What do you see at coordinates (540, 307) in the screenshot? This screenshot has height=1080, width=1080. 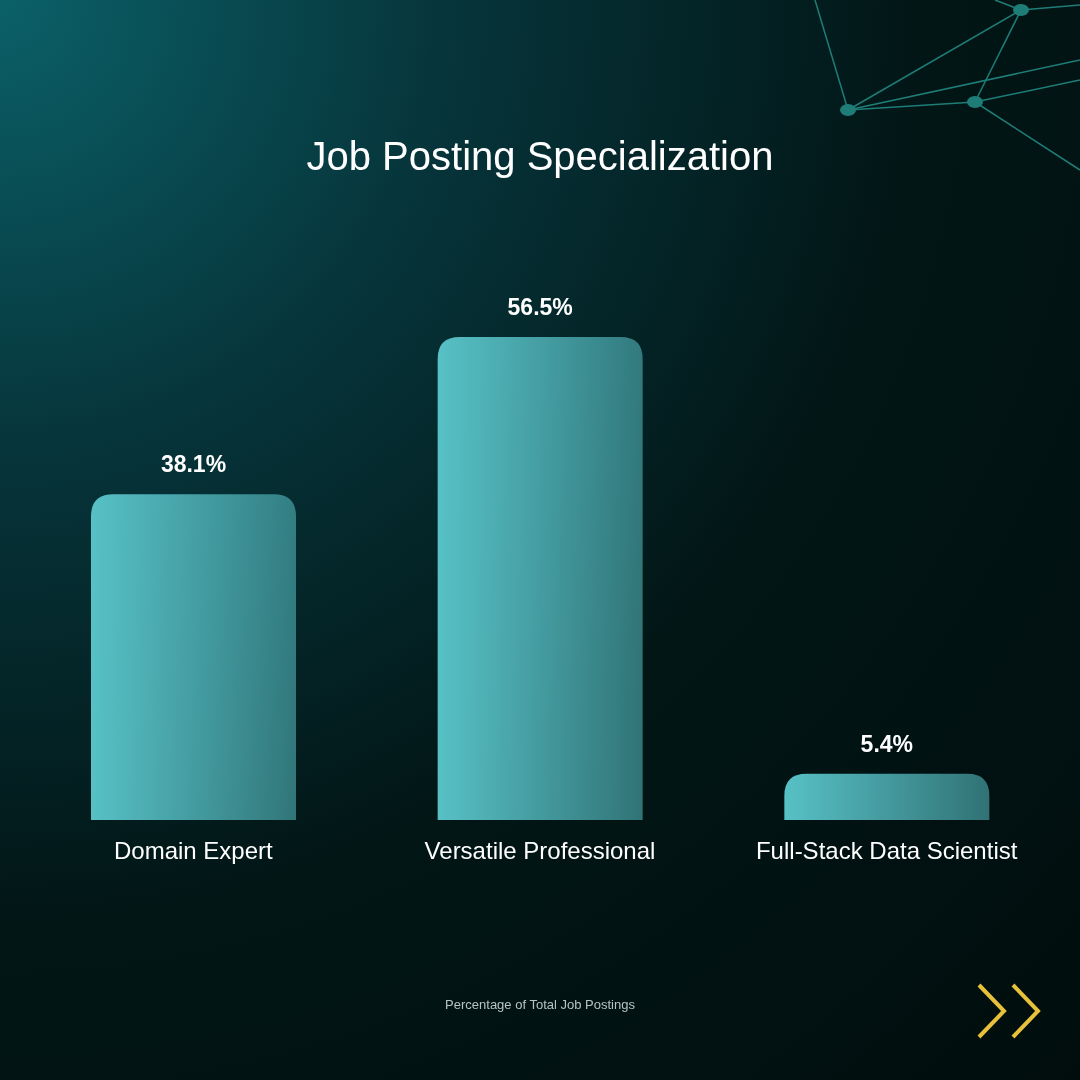 I see `data-label: 56.5%` at bounding box center [540, 307].